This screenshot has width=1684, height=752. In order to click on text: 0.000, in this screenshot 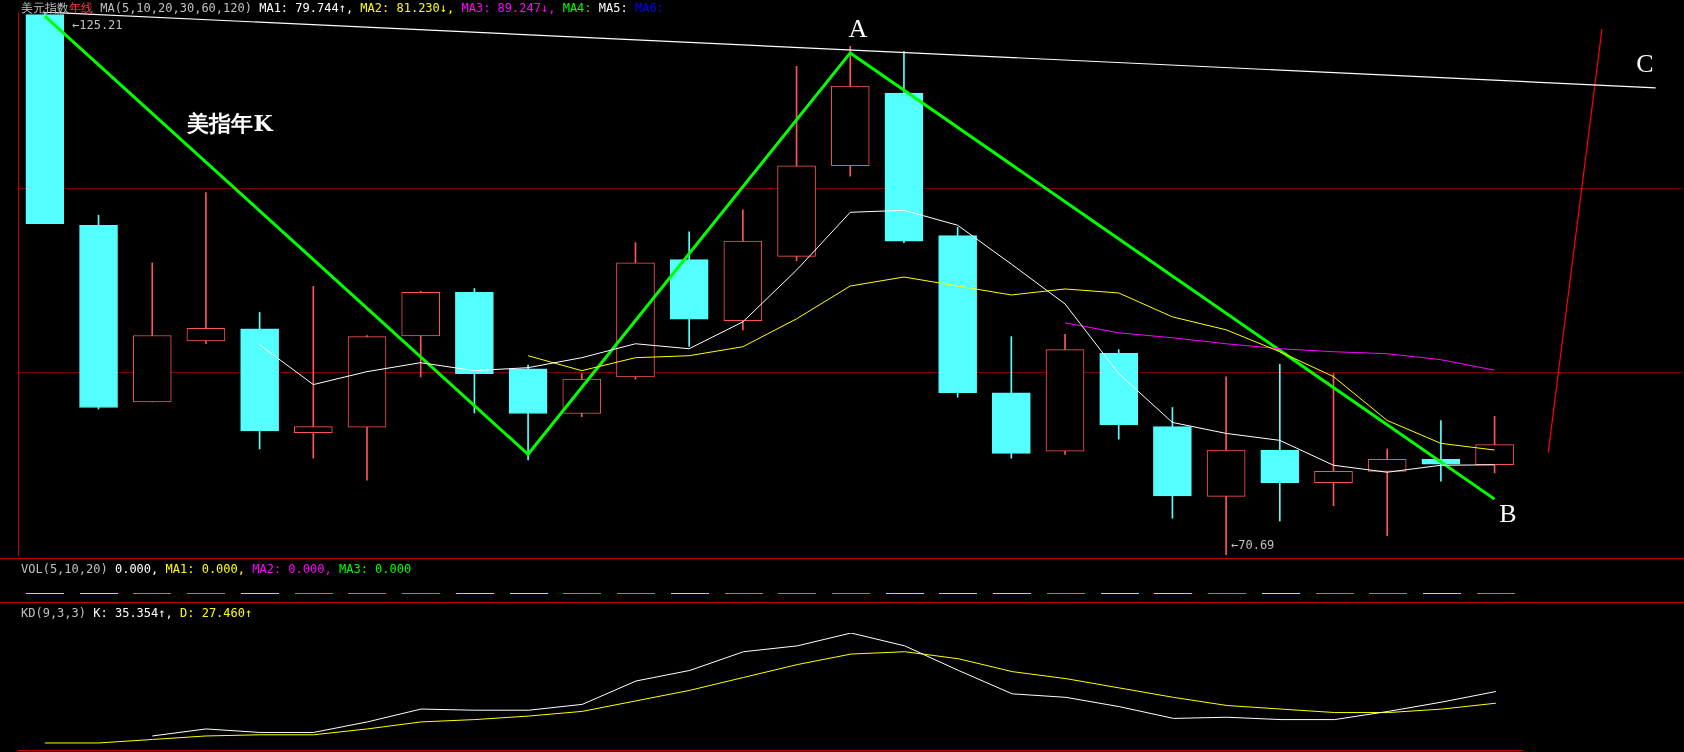, I will do `click(136, 569)`.